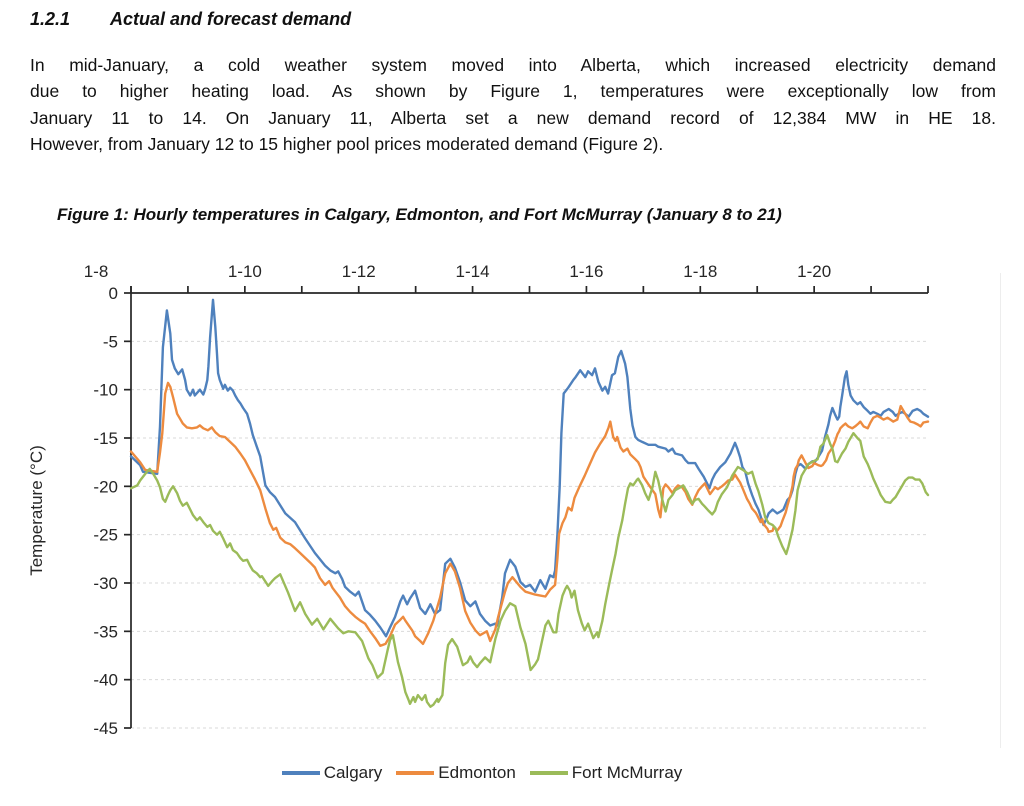 The width and height of the screenshot is (1024, 806). Describe the element at coordinates (627, 772) in the screenshot. I see `legend-label: Fort McMurray` at that location.